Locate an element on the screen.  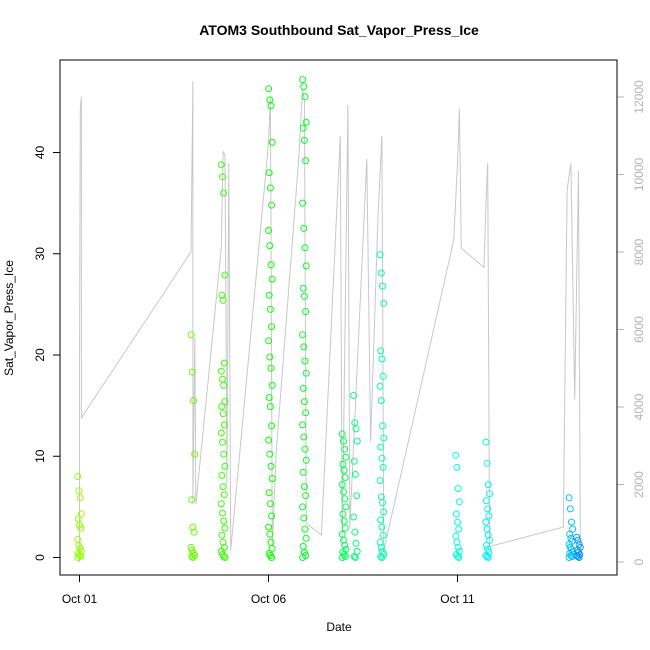
y-tick-label: 0 is located at coordinates (40, 557).